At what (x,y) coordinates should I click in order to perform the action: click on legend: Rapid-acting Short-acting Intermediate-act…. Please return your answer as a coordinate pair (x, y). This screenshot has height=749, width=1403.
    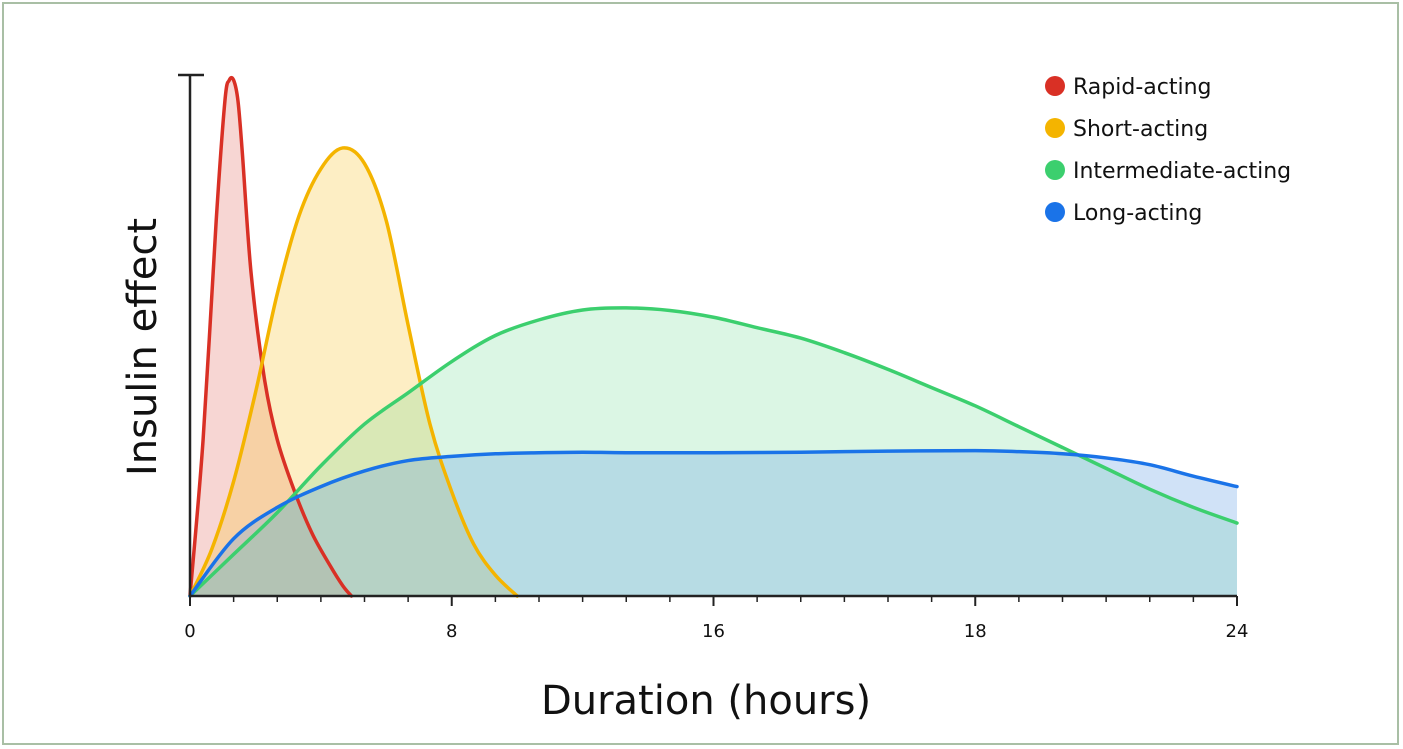
    Looking at the image, I should click on (1168, 150).